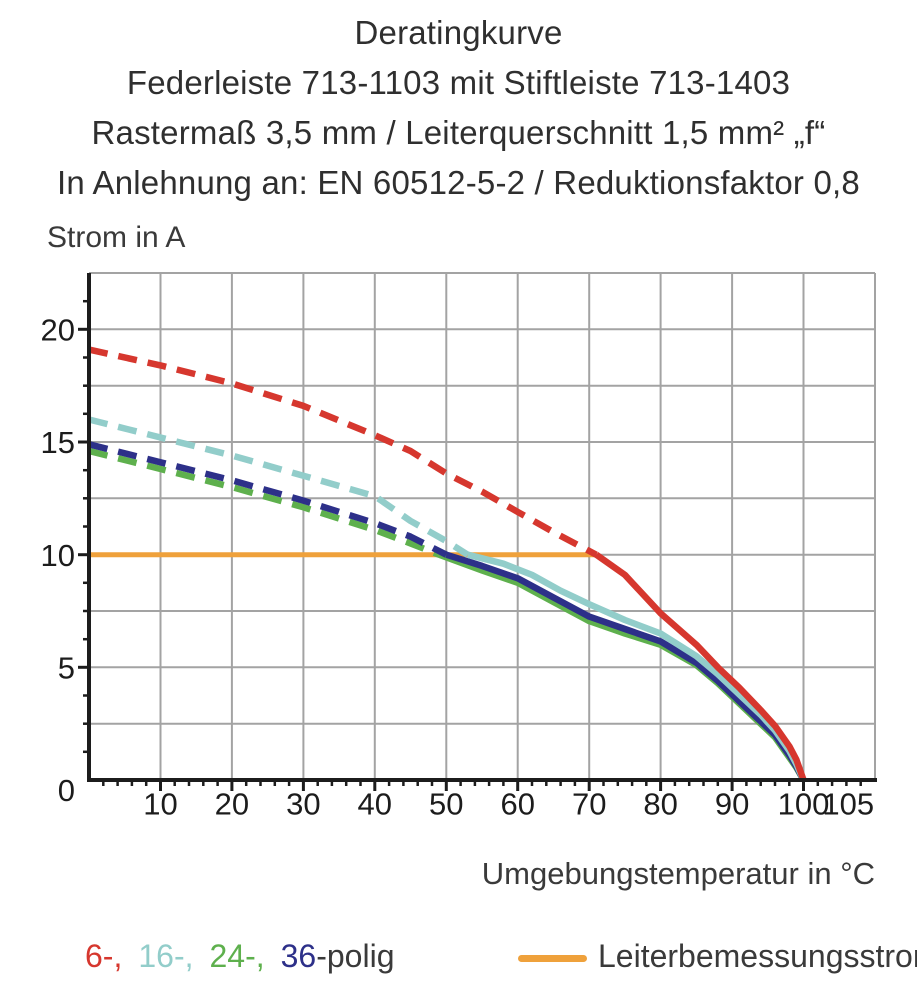  What do you see at coordinates (58, 329) in the screenshot?
I see `y-tick-20: 20` at bounding box center [58, 329].